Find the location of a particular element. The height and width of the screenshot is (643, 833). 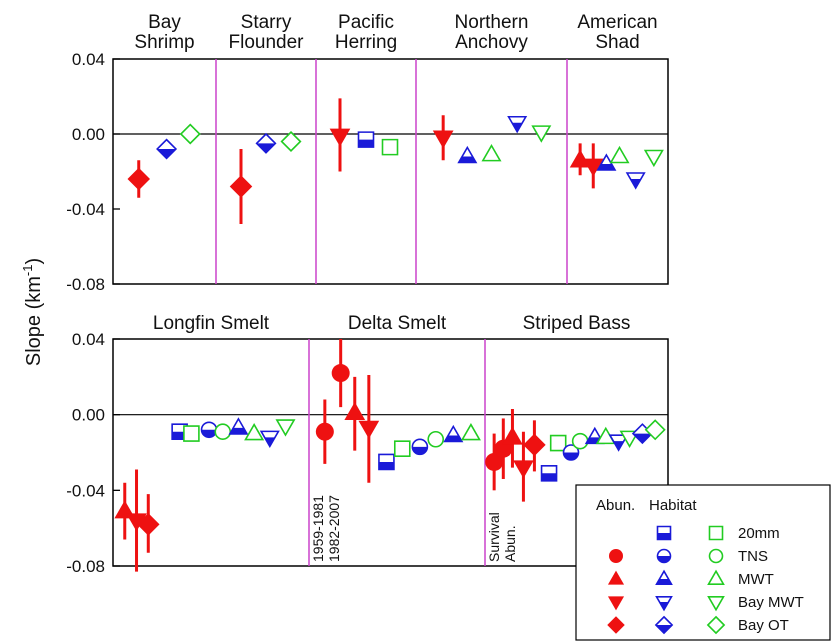

panel-bottom-tick-label: 0.00 is located at coordinates (88, 415).